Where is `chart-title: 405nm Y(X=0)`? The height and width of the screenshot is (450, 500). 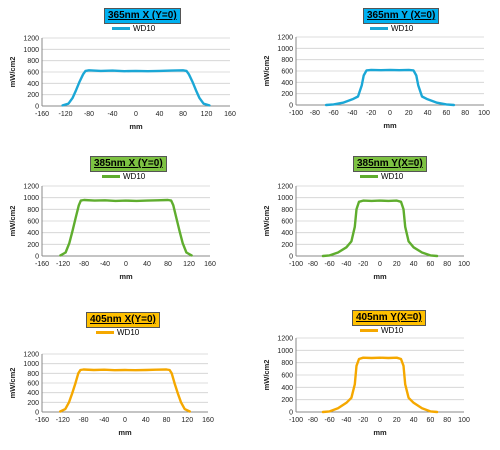
chart-title: 405nm Y(X=0) is located at coordinates (389, 318).